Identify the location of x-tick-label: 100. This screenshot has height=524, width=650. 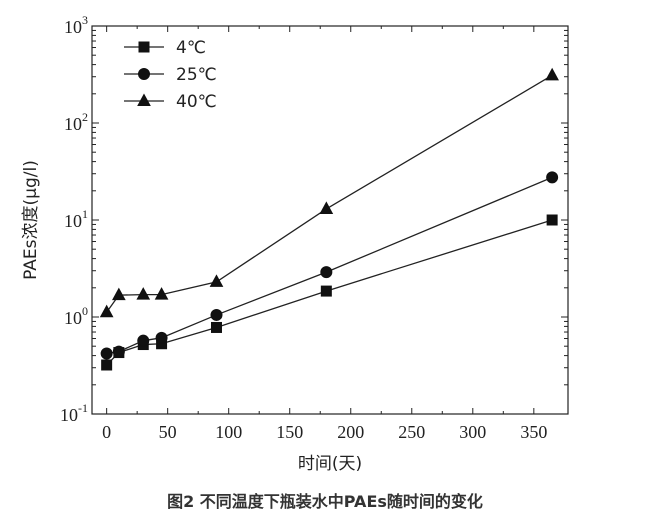
(228, 432).